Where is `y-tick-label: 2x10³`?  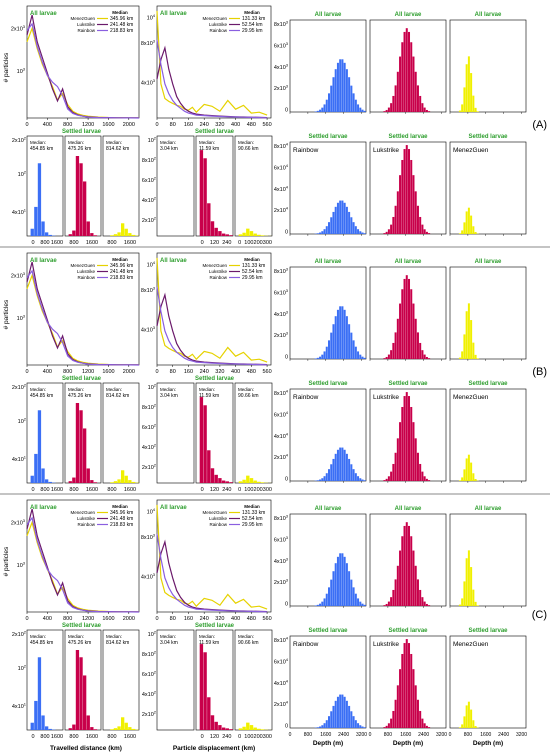
y-tick-label: 2x10³ is located at coordinates (18, 275).